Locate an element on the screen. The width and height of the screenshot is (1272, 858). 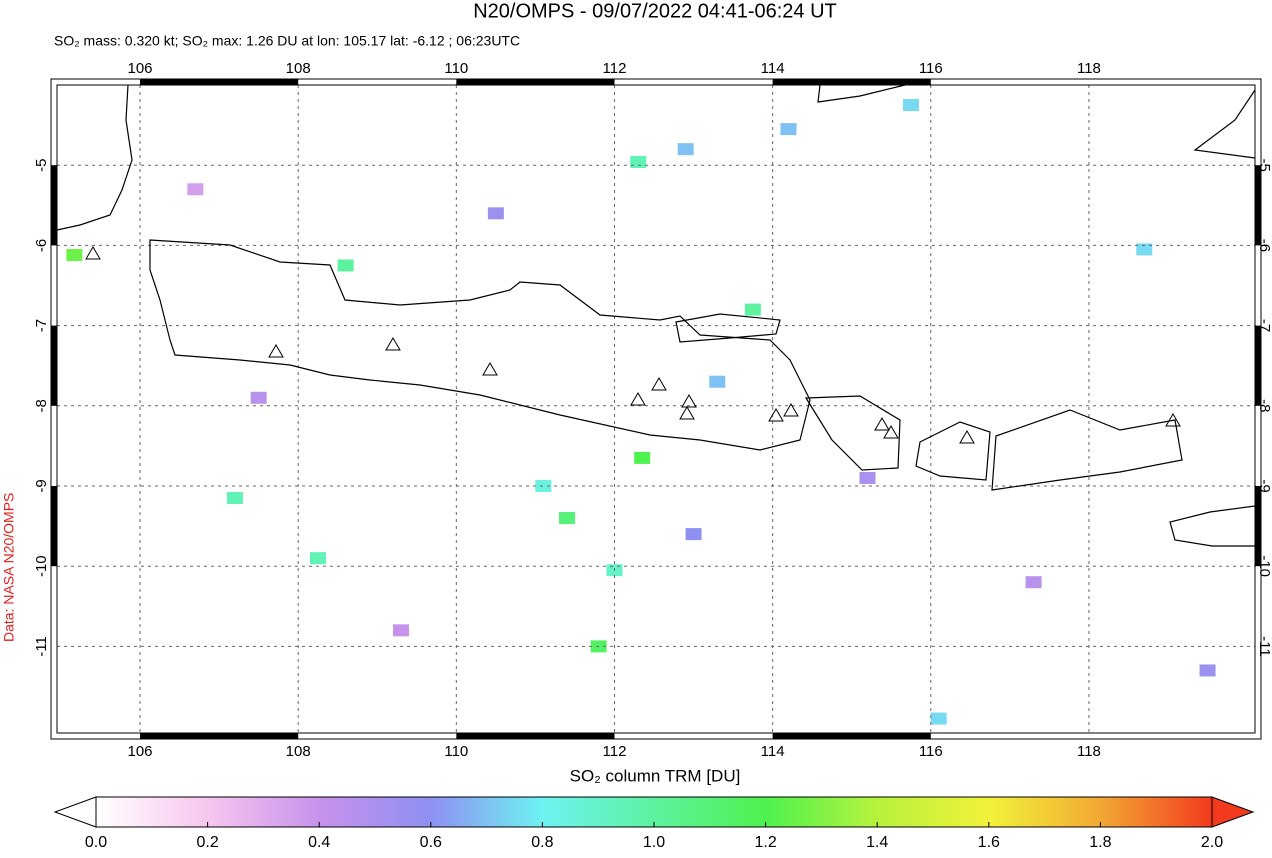
colorbar-tick-label: 2.0 is located at coordinates (1212, 842).